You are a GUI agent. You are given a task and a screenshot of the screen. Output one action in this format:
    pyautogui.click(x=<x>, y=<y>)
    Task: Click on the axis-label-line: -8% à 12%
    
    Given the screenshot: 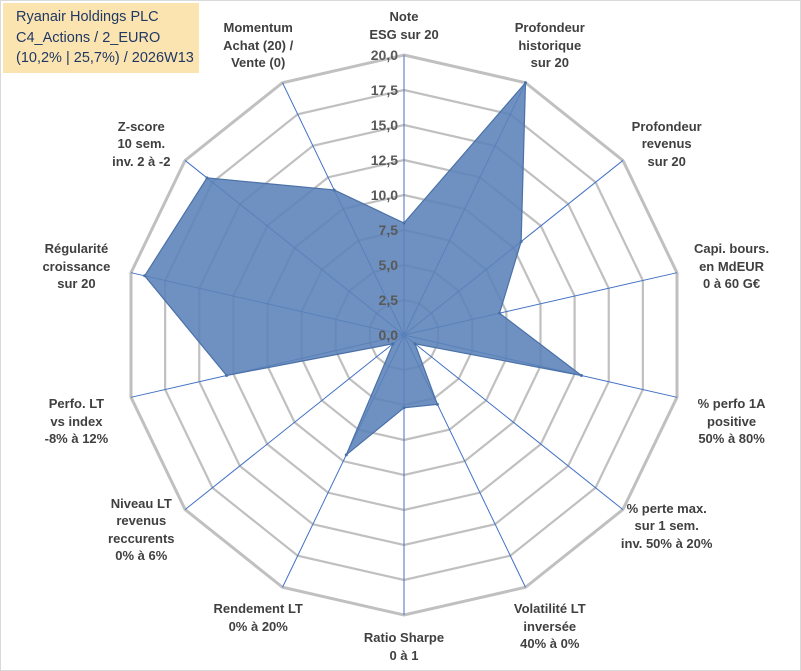 What is the action you would take?
    pyautogui.click(x=76, y=439)
    